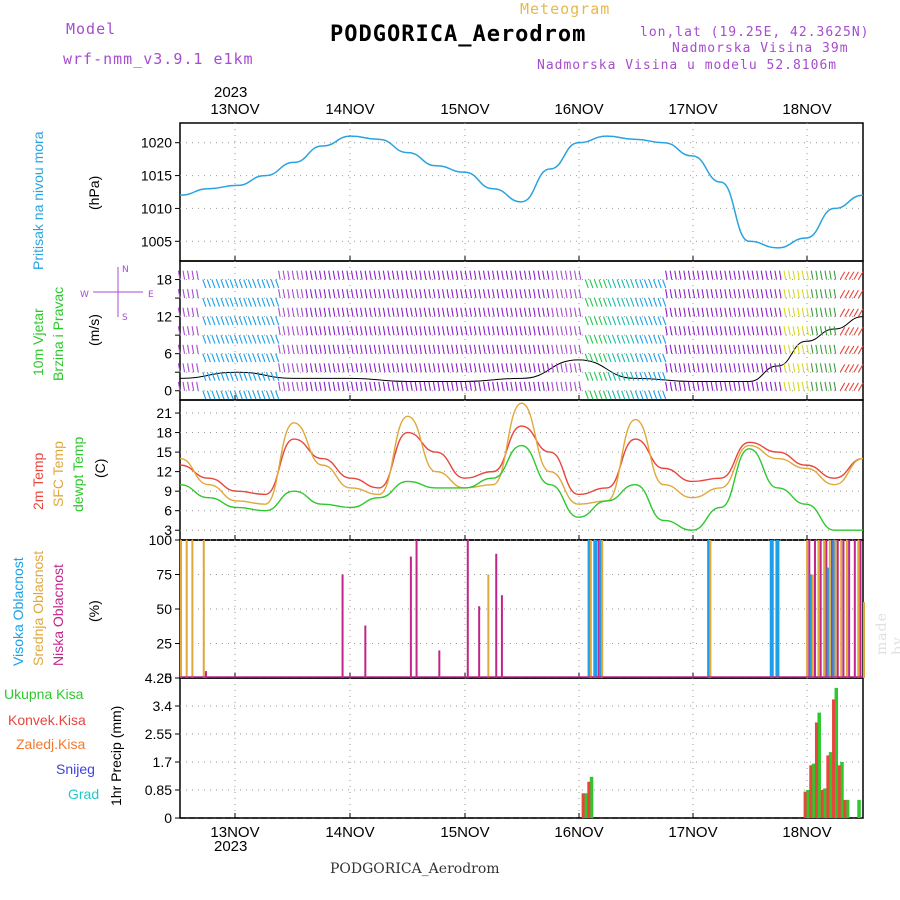 Image resolution: width=900 pixels, height=900 pixels. Describe the element at coordinates (164, 472) in the screenshot. I see `y-tick-label: 12` at that location.